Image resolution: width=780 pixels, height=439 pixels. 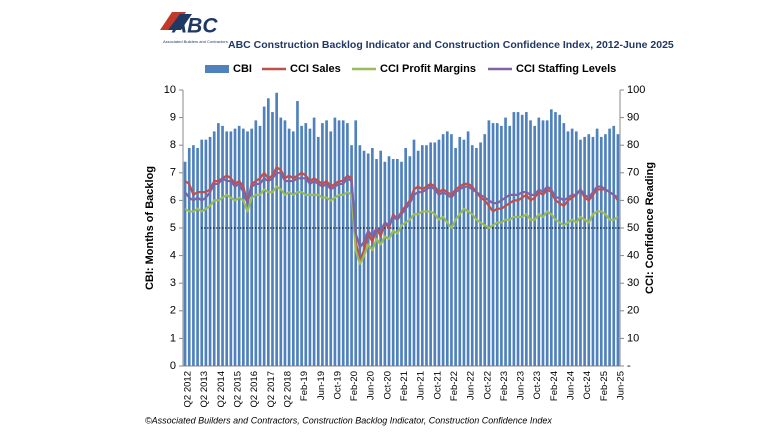 What do you see at coordinates (194, 28) in the screenshot?
I see `logo: ABC Associated Builders and Contractors` at bounding box center [194, 28].